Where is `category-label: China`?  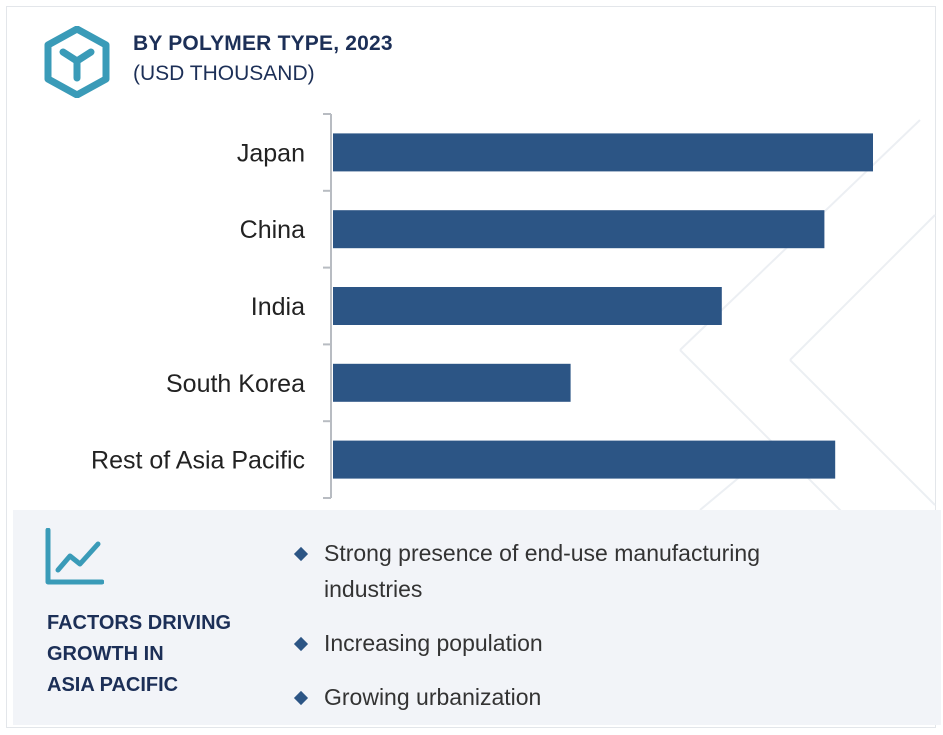
category-label: China is located at coordinates (272, 230).